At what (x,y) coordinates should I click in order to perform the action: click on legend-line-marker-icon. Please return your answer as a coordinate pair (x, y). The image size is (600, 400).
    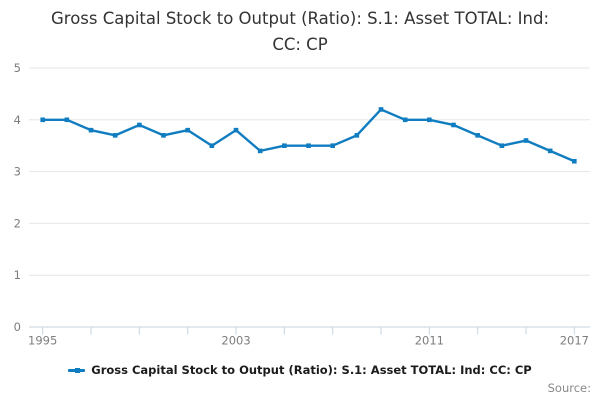
    Looking at the image, I should click on (77, 370).